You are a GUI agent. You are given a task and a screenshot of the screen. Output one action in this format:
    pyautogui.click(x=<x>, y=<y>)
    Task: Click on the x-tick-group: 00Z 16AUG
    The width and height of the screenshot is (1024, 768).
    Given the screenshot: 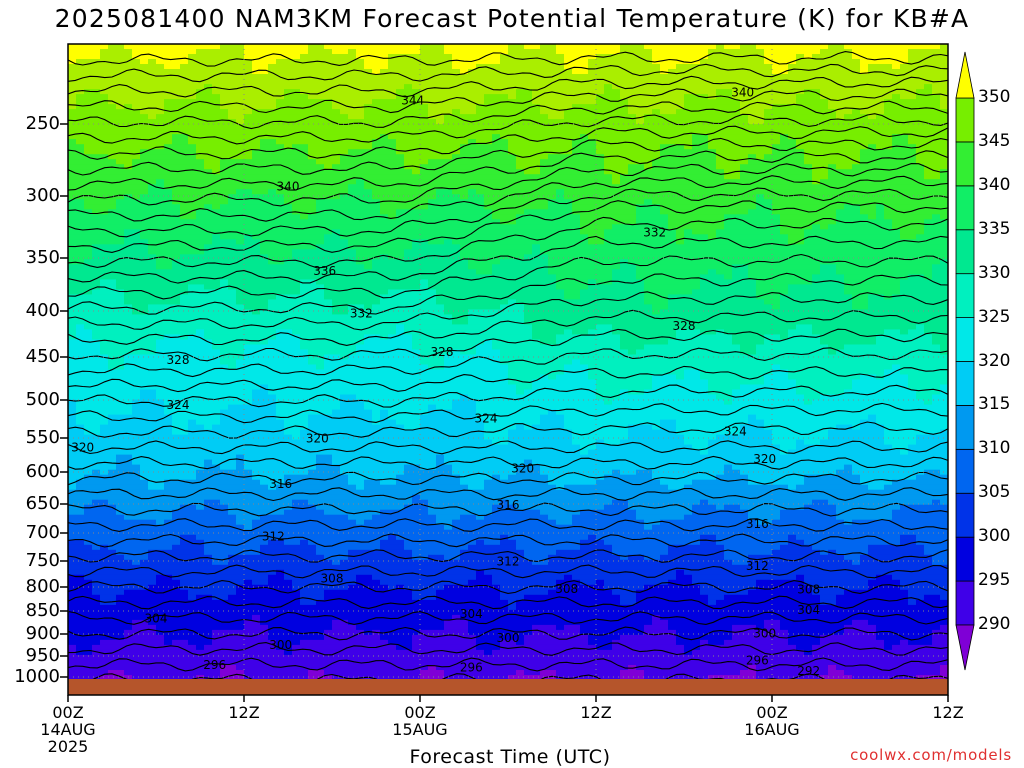 What is the action you would take?
    pyautogui.click(x=772, y=721)
    